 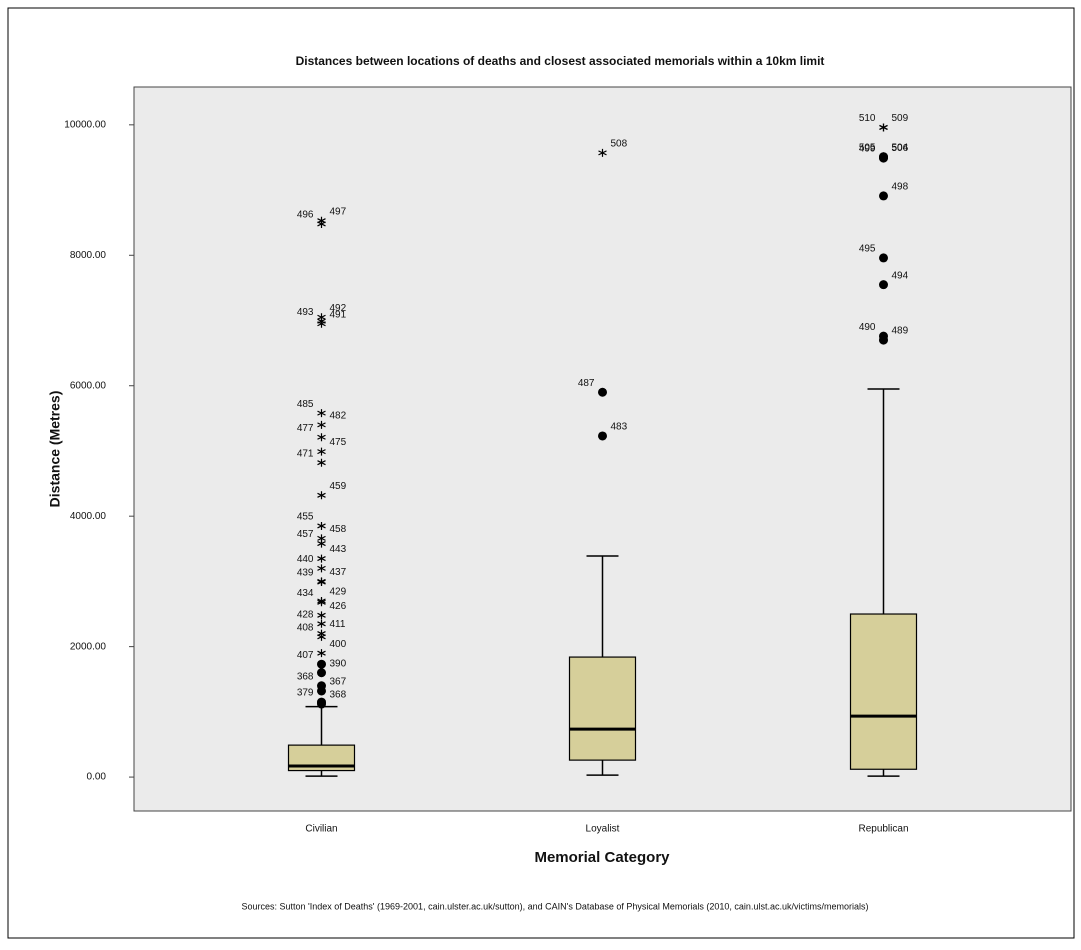 What do you see at coordinates (900, 331) in the screenshot?
I see `outlier-label: 489` at bounding box center [900, 331].